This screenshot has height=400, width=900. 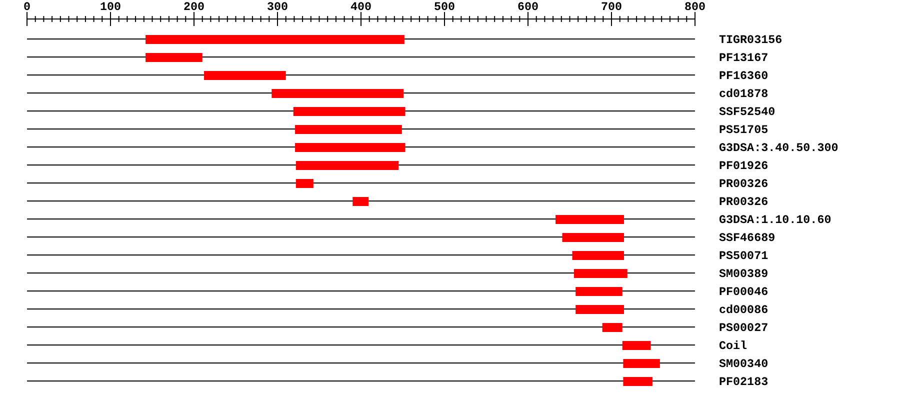 What do you see at coordinates (611, 7) in the screenshot?
I see `x-tick-label: 700` at bounding box center [611, 7].